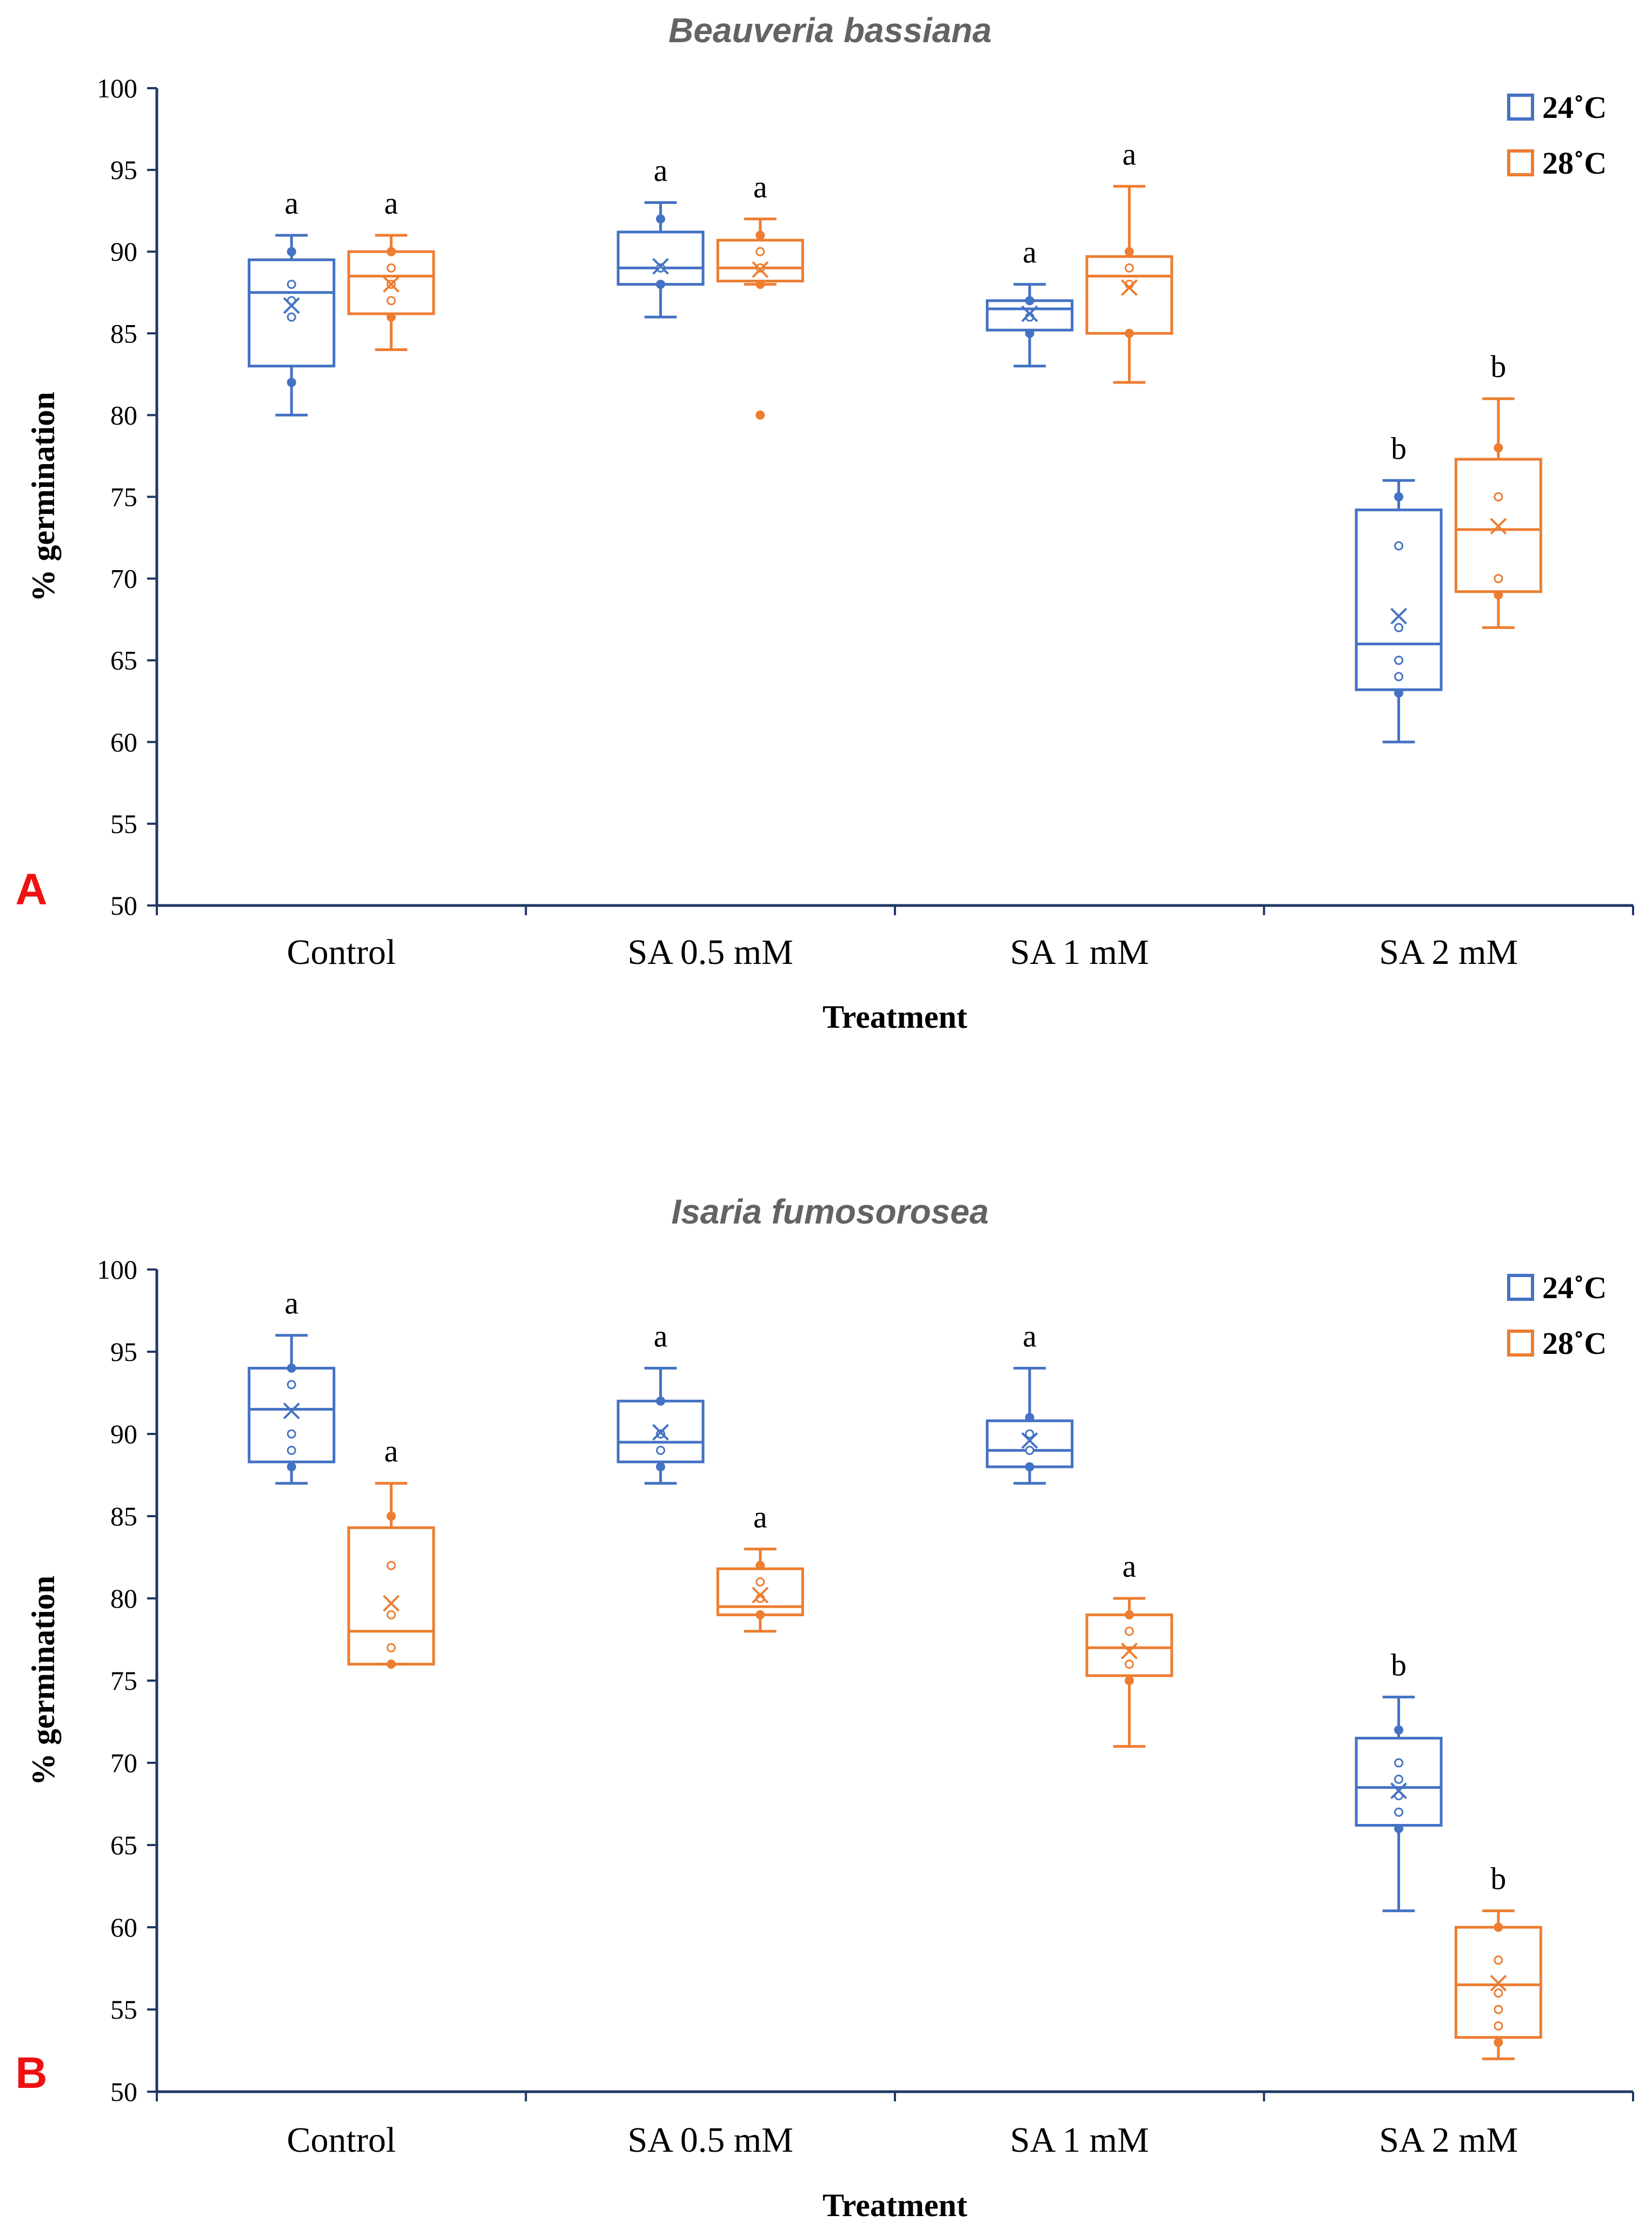 This screenshot has height=2228, width=1652. I want to click on y-tick-label: 90, so click(123, 251).